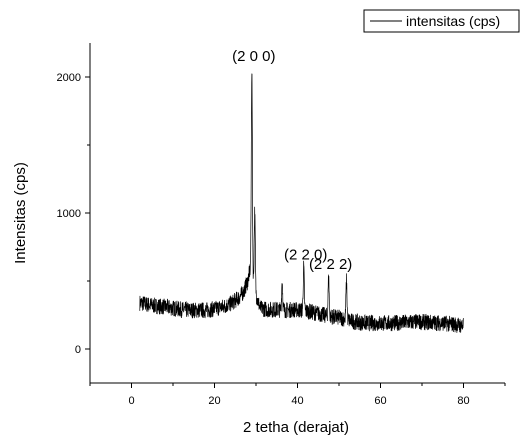 The image size is (522, 437). What do you see at coordinates (330, 264) in the screenshot?
I see `peak-label: (2 2 2)` at bounding box center [330, 264].